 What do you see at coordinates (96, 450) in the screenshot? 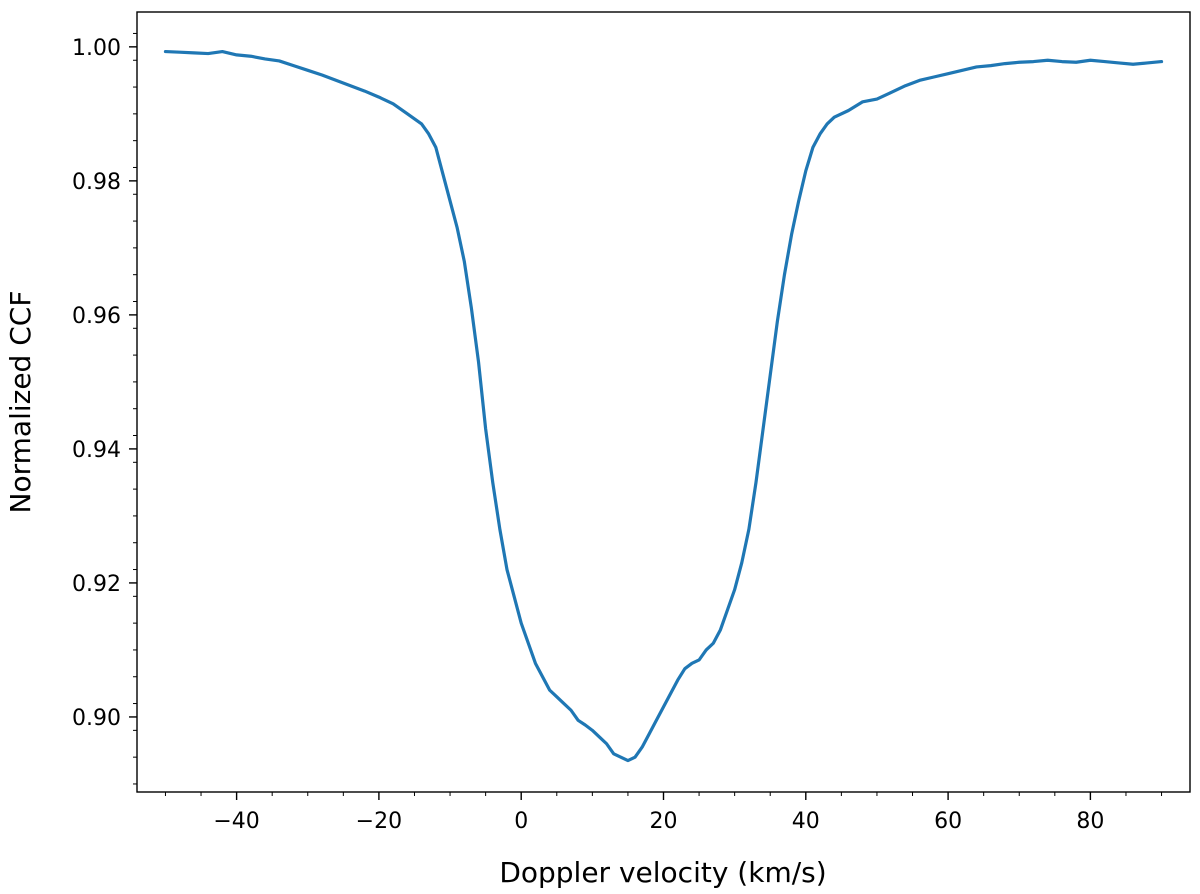
I see `y-tick-label: 0.94` at bounding box center [96, 450].